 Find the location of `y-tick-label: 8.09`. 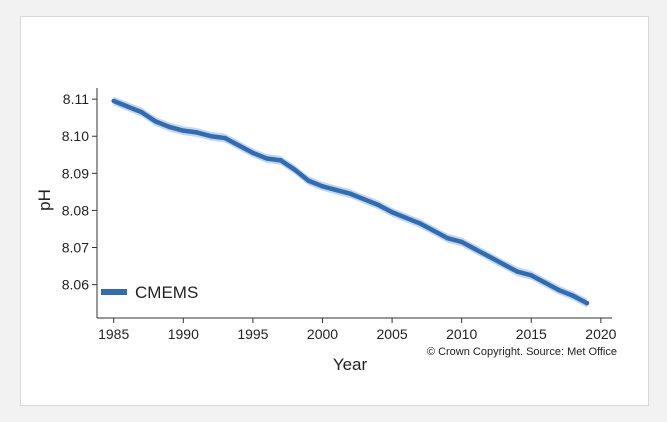

y-tick-label: 8.09 is located at coordinates (75, 173).